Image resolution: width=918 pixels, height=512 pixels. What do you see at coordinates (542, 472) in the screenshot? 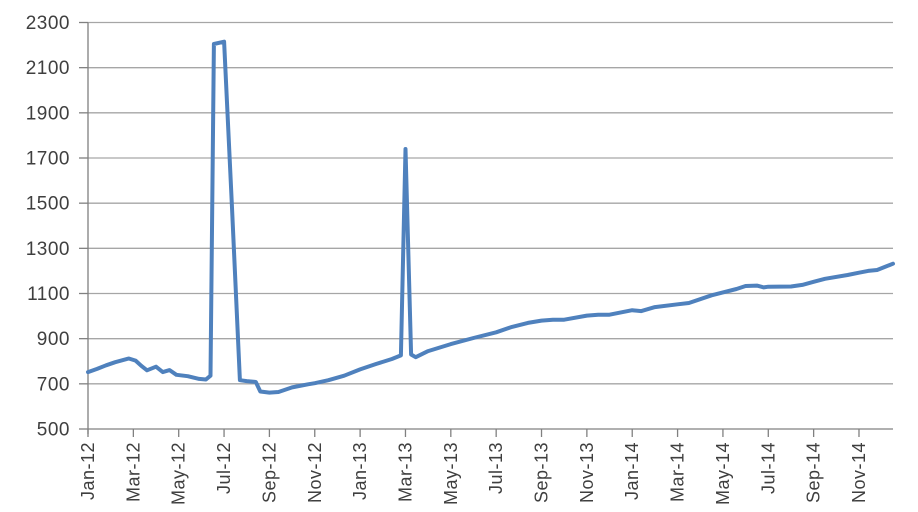
I see `x-tick-label: Sep-13` at bounding box center [542, 472].